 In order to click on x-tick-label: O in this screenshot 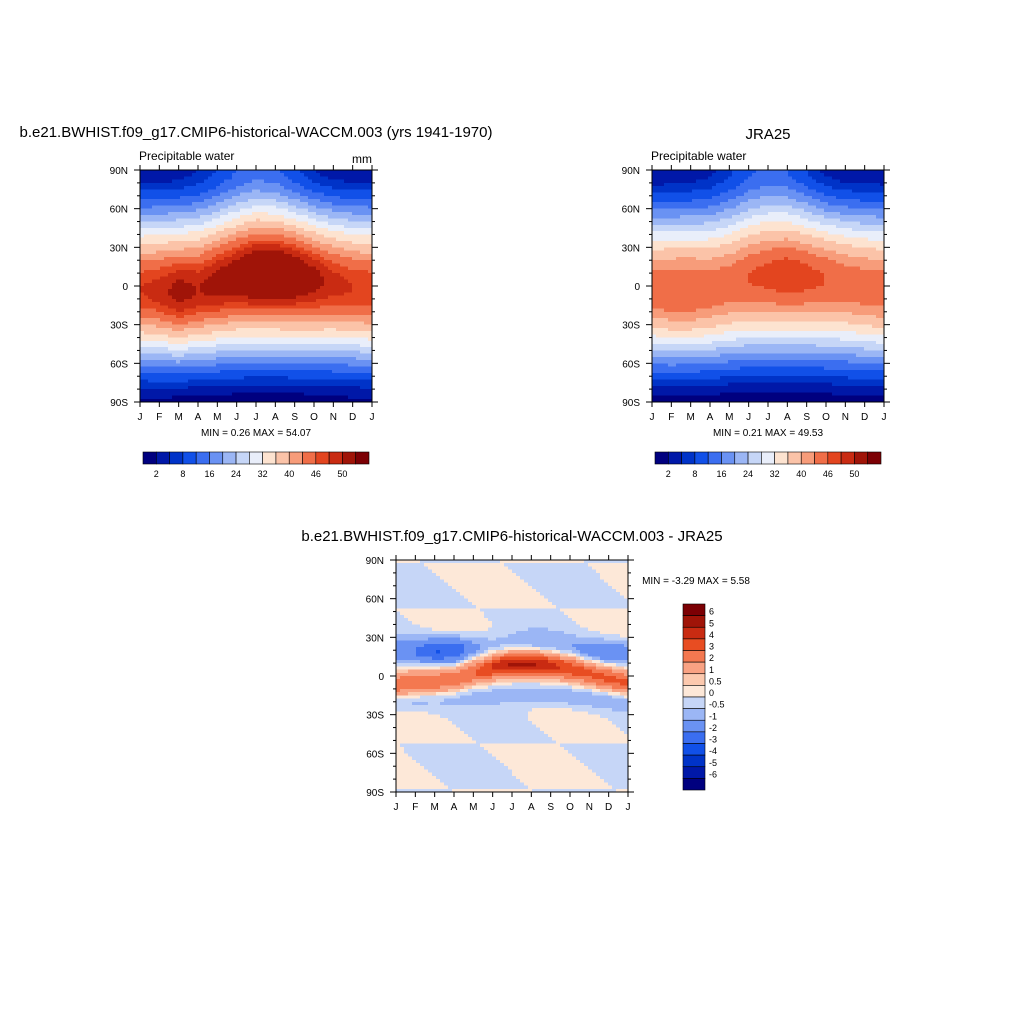, I will do `click(314, 417)`.